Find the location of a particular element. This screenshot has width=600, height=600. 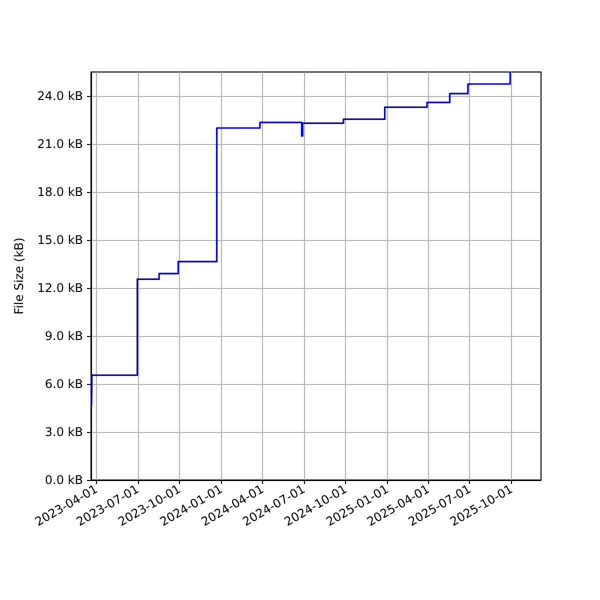

y-tick-label: 3.0 kB is located at coordinates (63, 432).